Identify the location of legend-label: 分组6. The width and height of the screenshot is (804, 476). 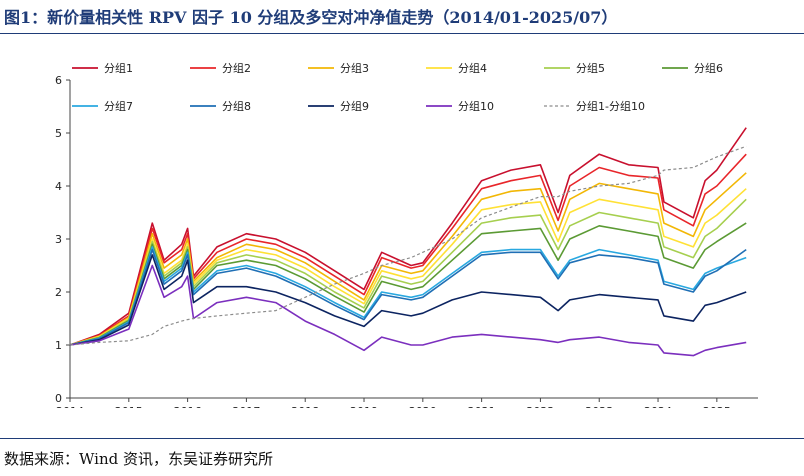
(708, 68).